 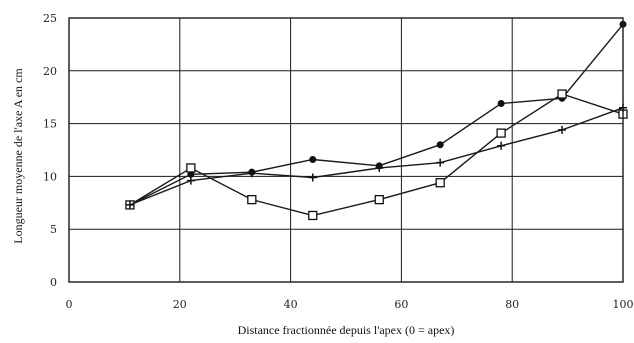 What do you see at coordinates (512, 304) in the screenshot?
I see `x-tick-label-80: 80` at bounding box center [512, 304].